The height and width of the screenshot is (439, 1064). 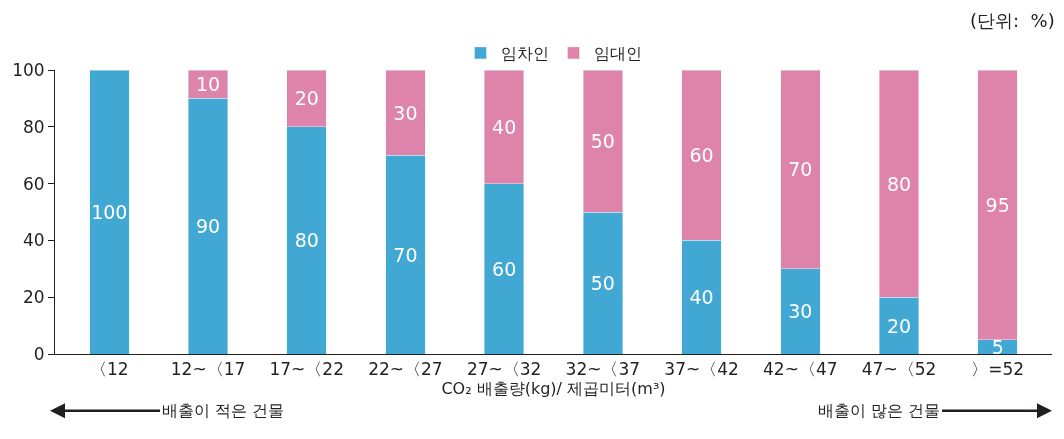 What do you see at coordinates (33, 126) in the screenshot?
I see `y-tick-label: 80` at bounding box center [33, 126].